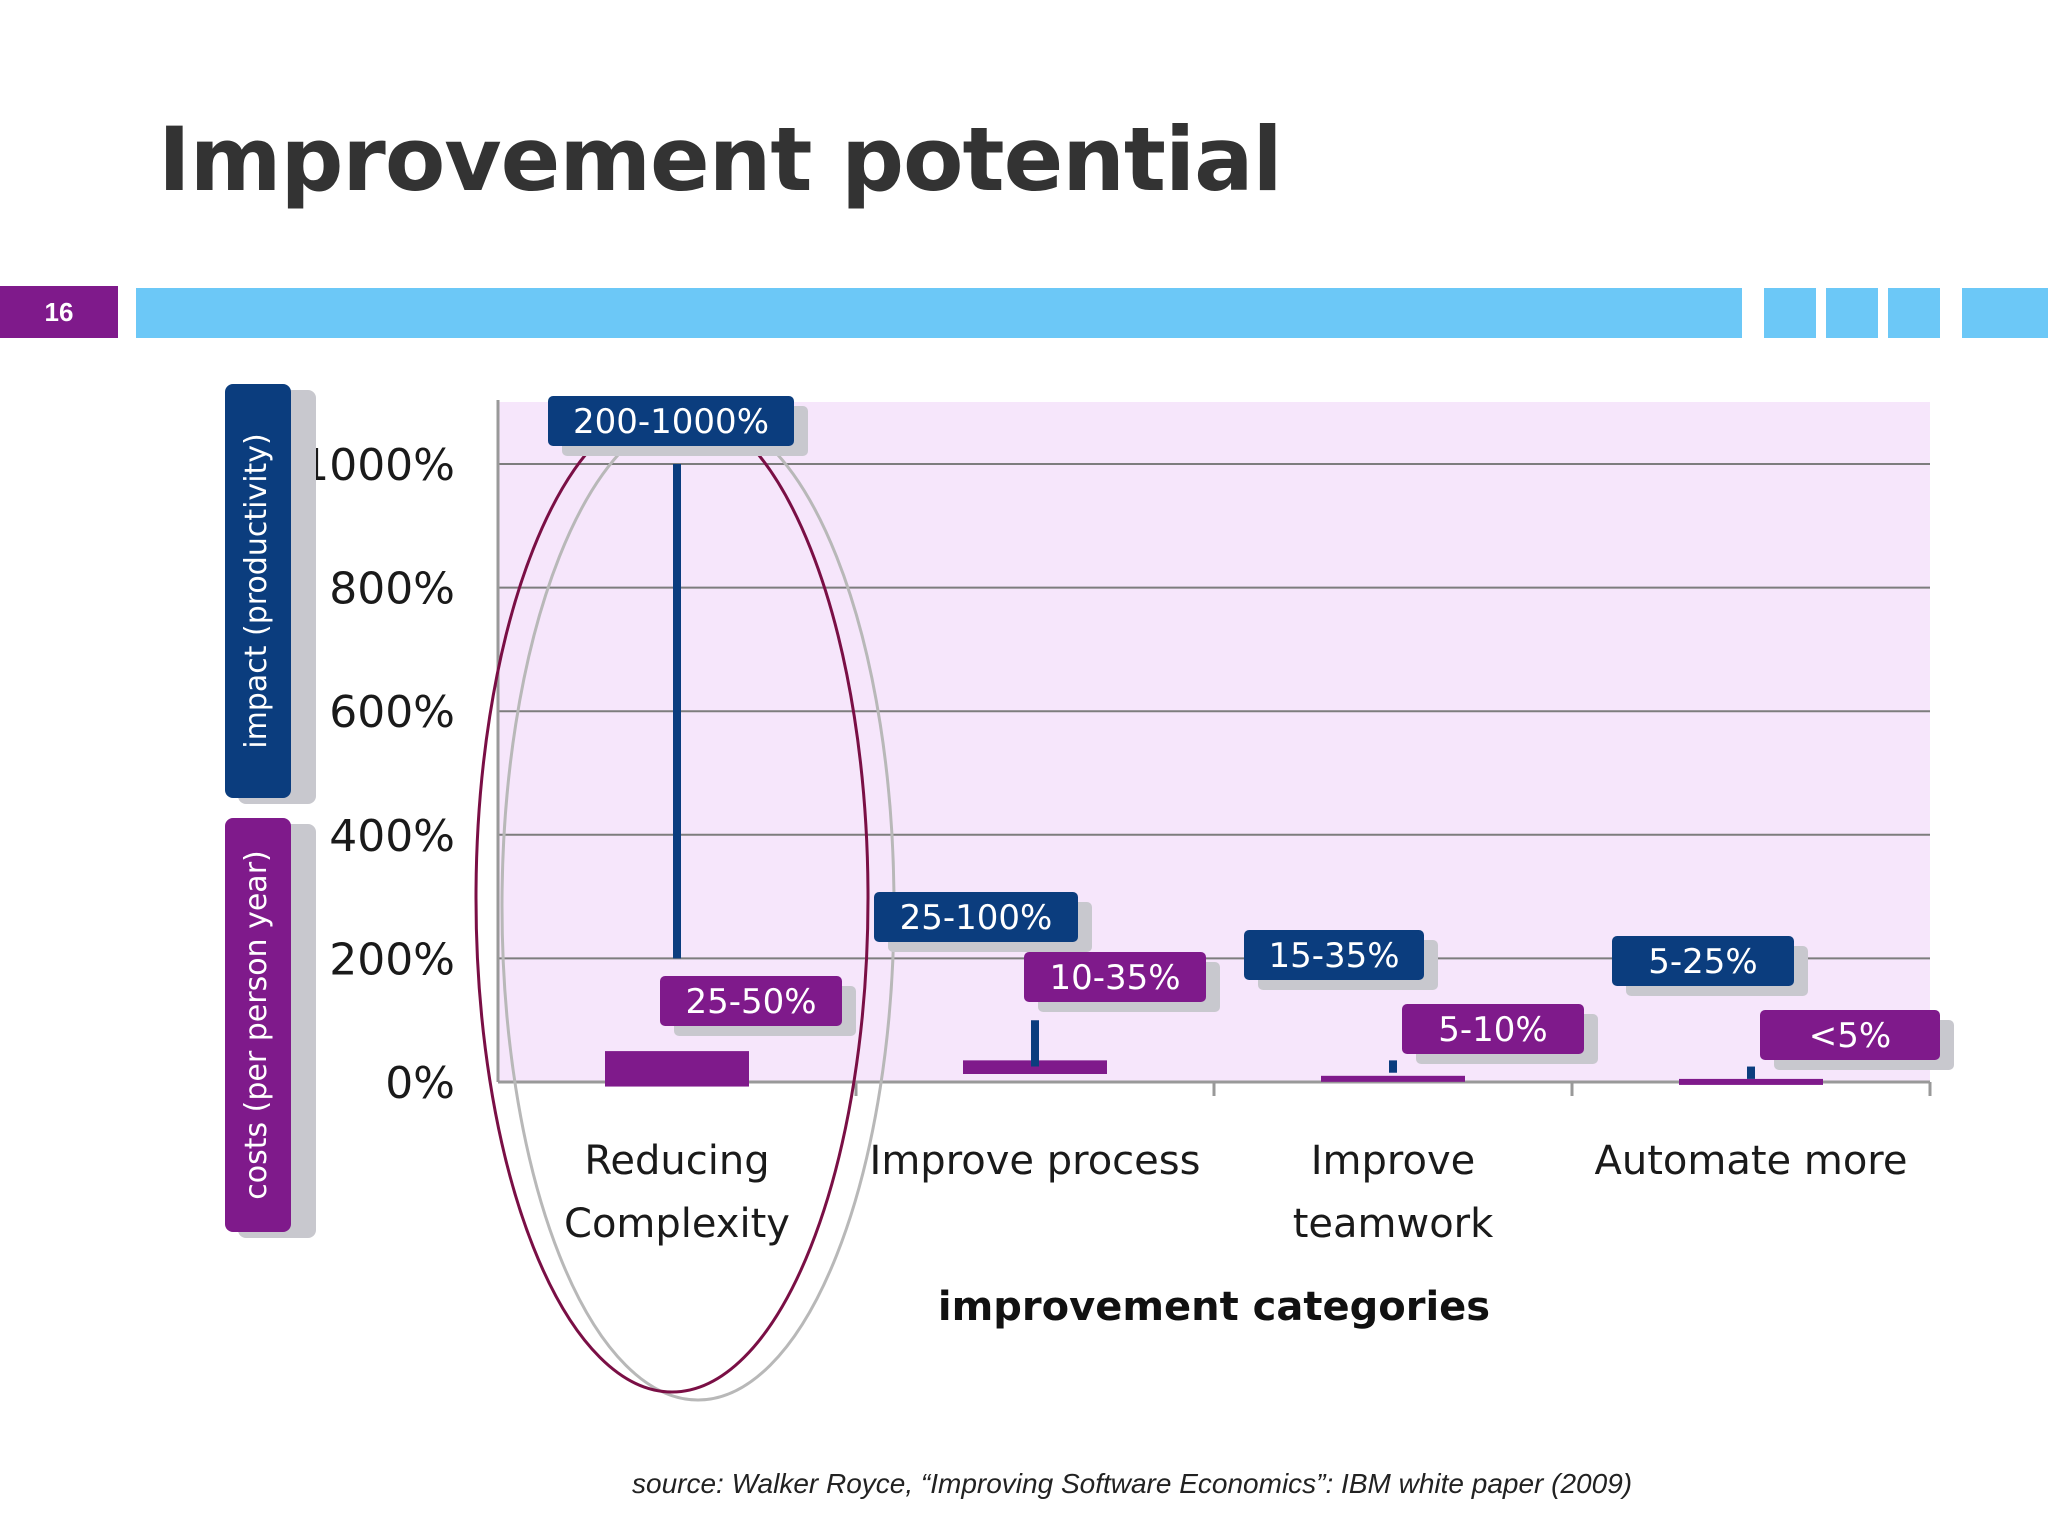 This screenshot has width=2048, height=1536. Describe the element at coordinates (677, 1224) in the screenshot. I see `x-category-label: Complexity` at that location.